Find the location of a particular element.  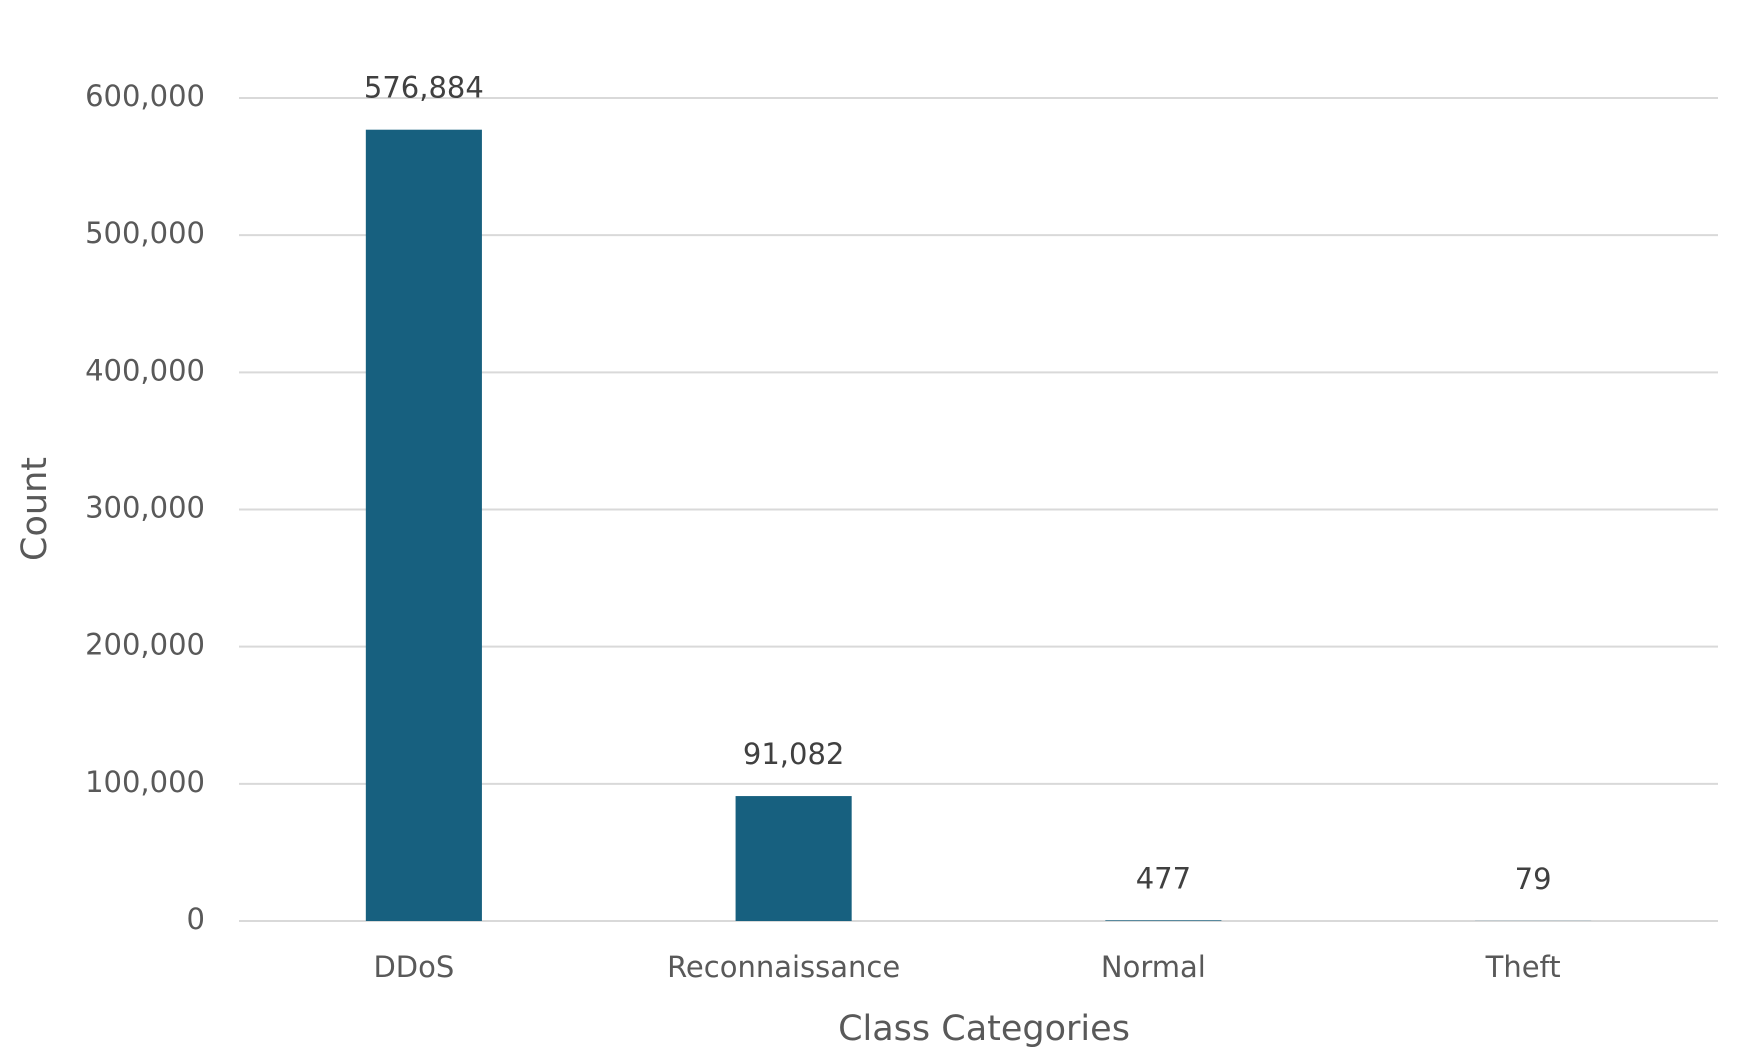

x-tick-label: DDoS is located at coordinates (413, 967).